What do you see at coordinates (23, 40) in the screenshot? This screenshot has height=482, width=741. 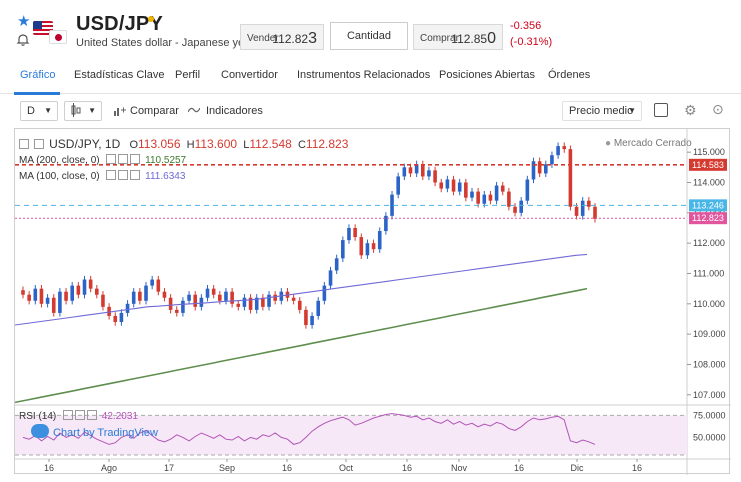 I see `alert-bell-icon` at bounding box center [23, 40].